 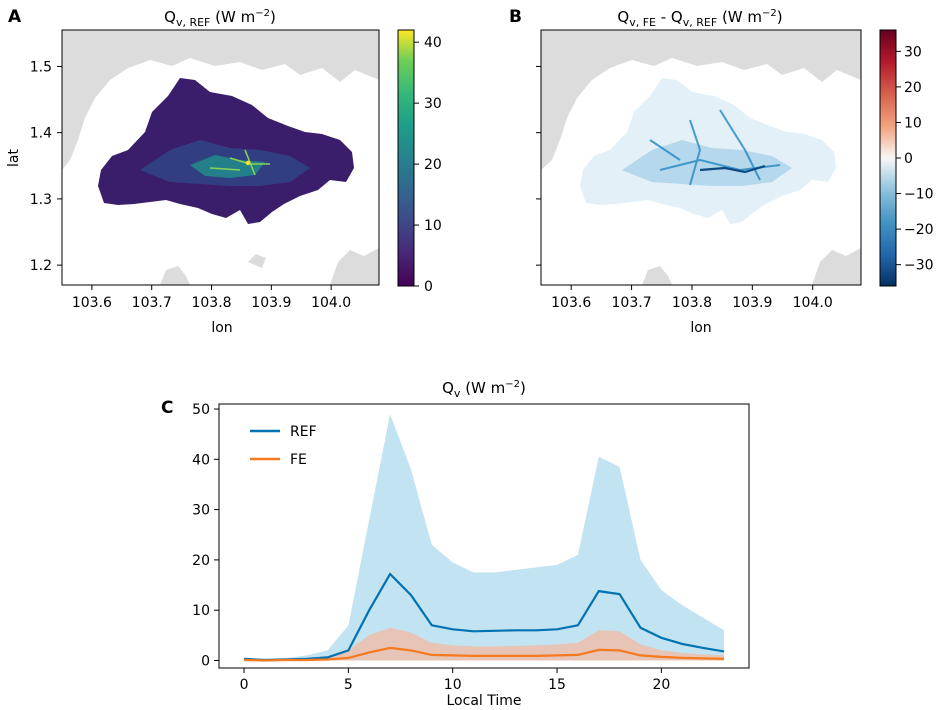 I want to click on panel-b-xtick-label: 103.8, so click(x=692, y=303).